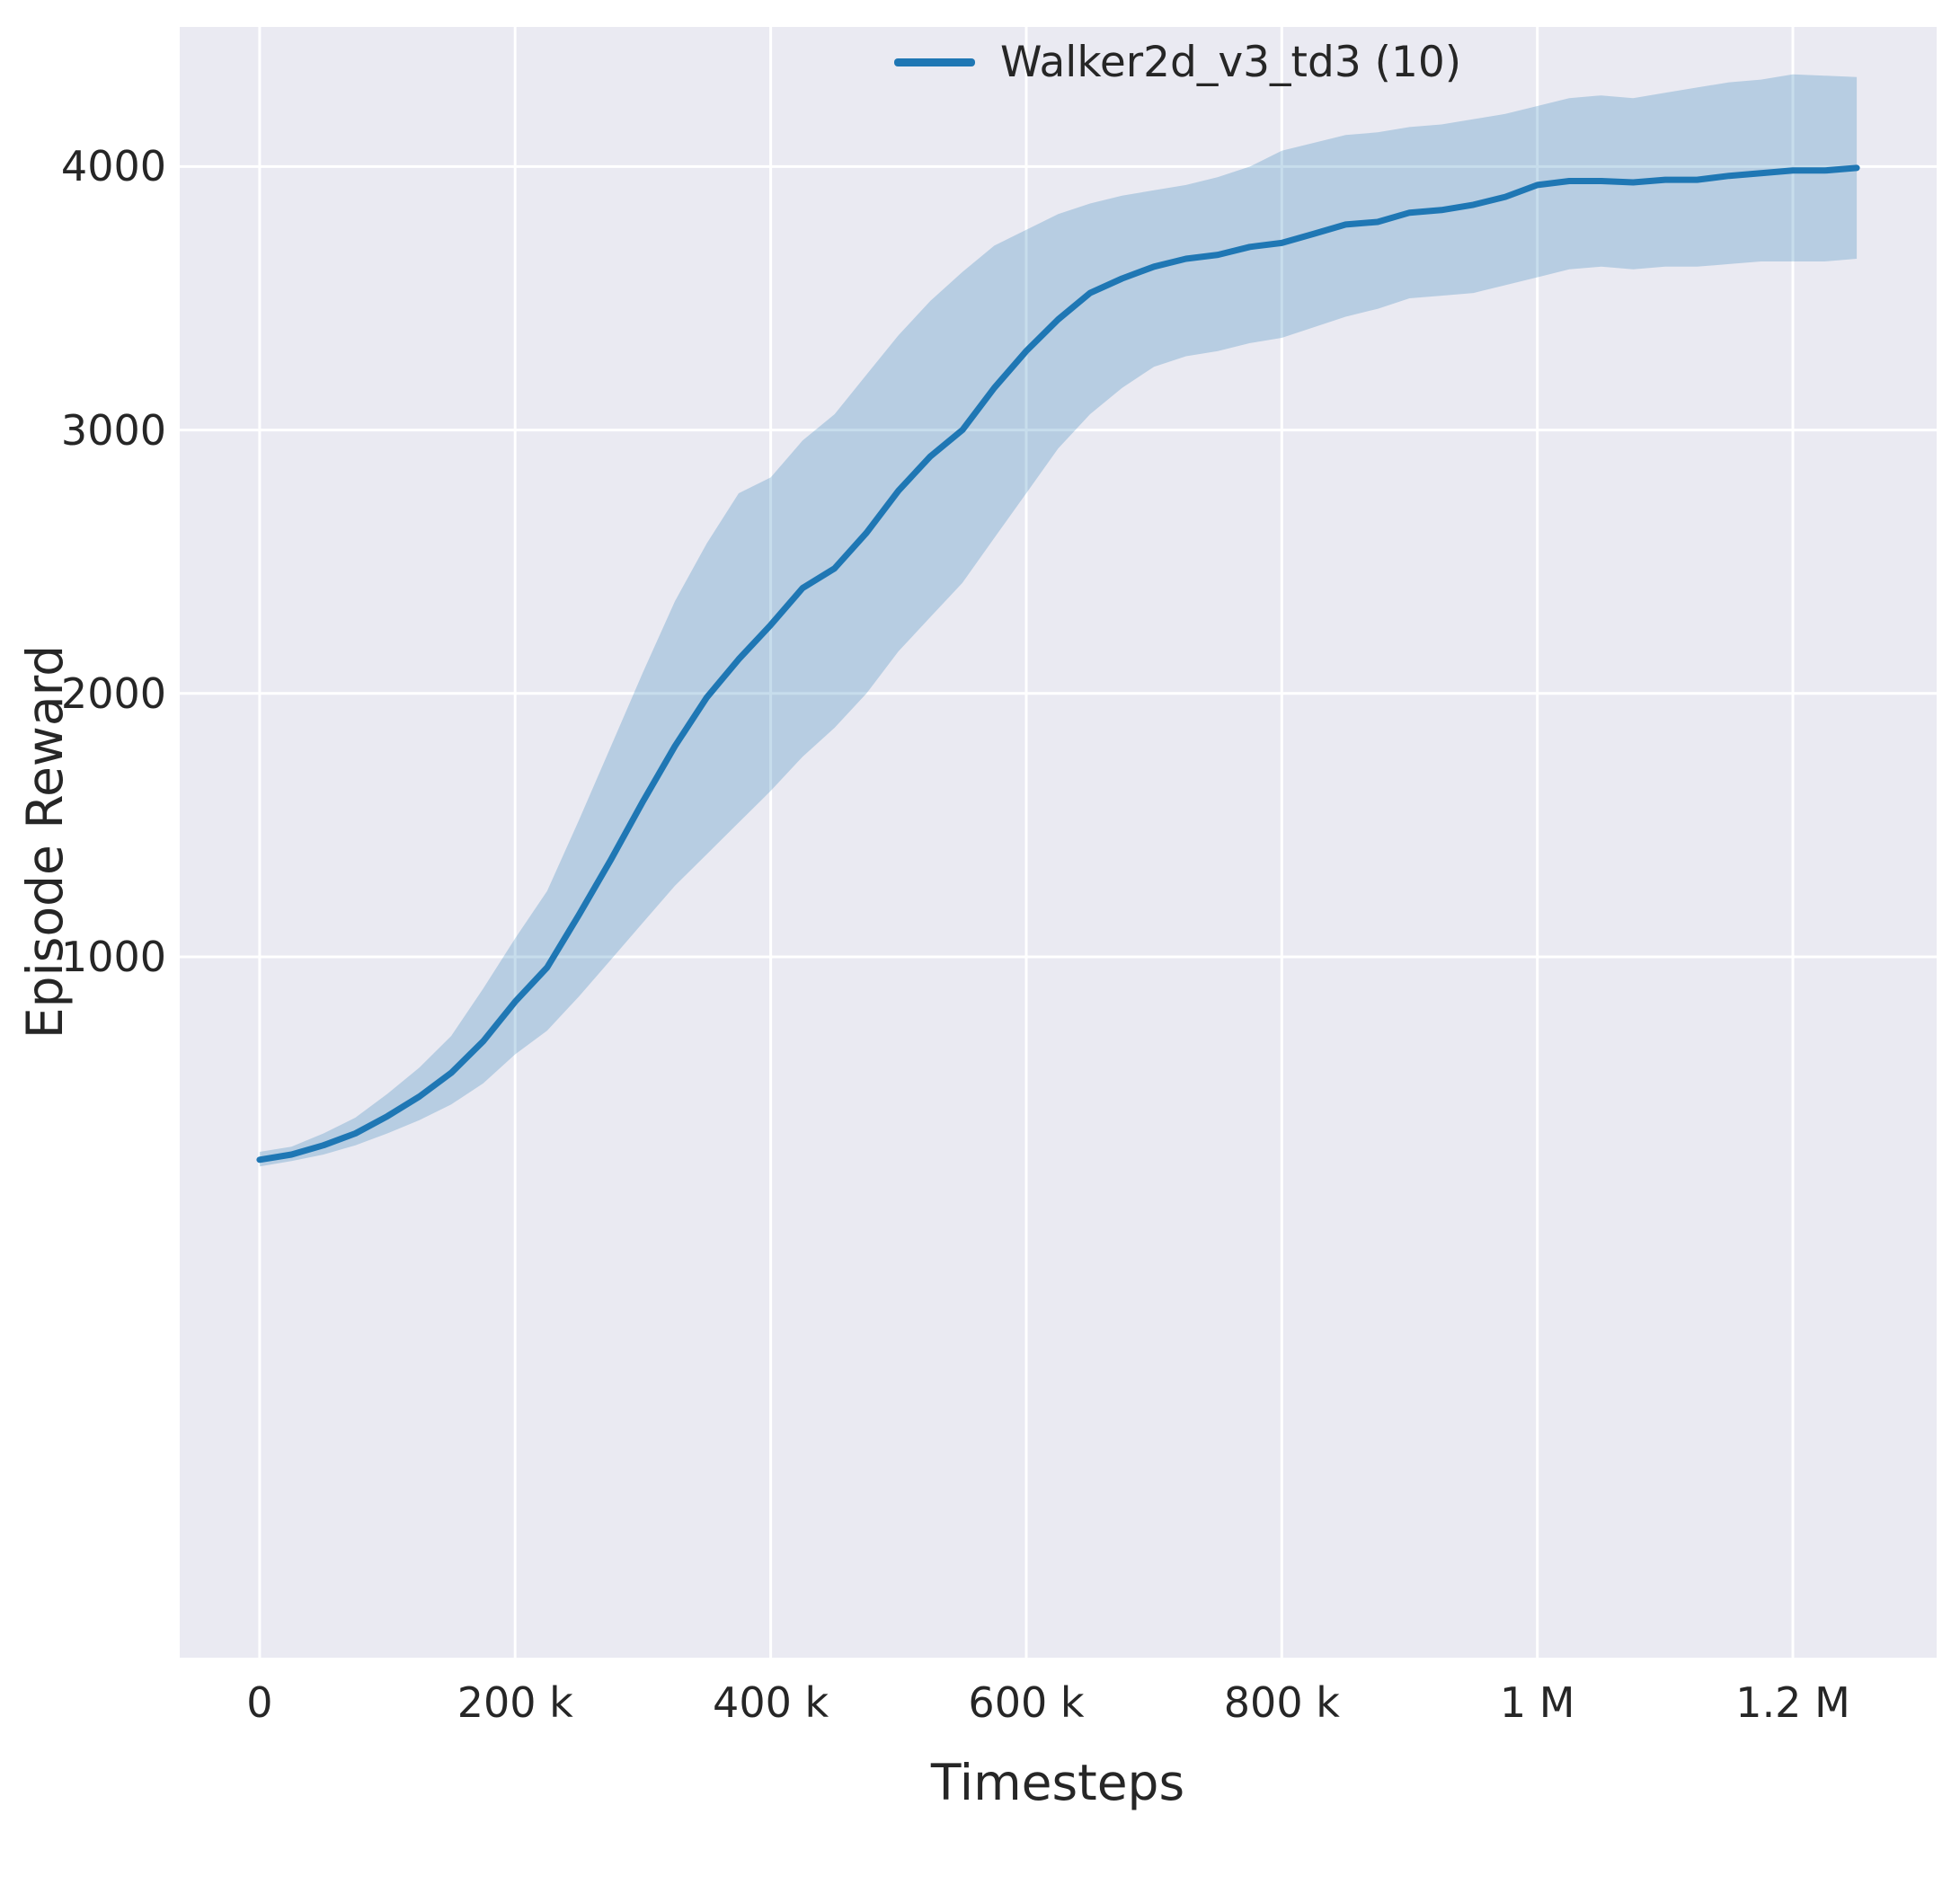  I want to click on x-axis-label: Timesteps, so click(1057, 1782).